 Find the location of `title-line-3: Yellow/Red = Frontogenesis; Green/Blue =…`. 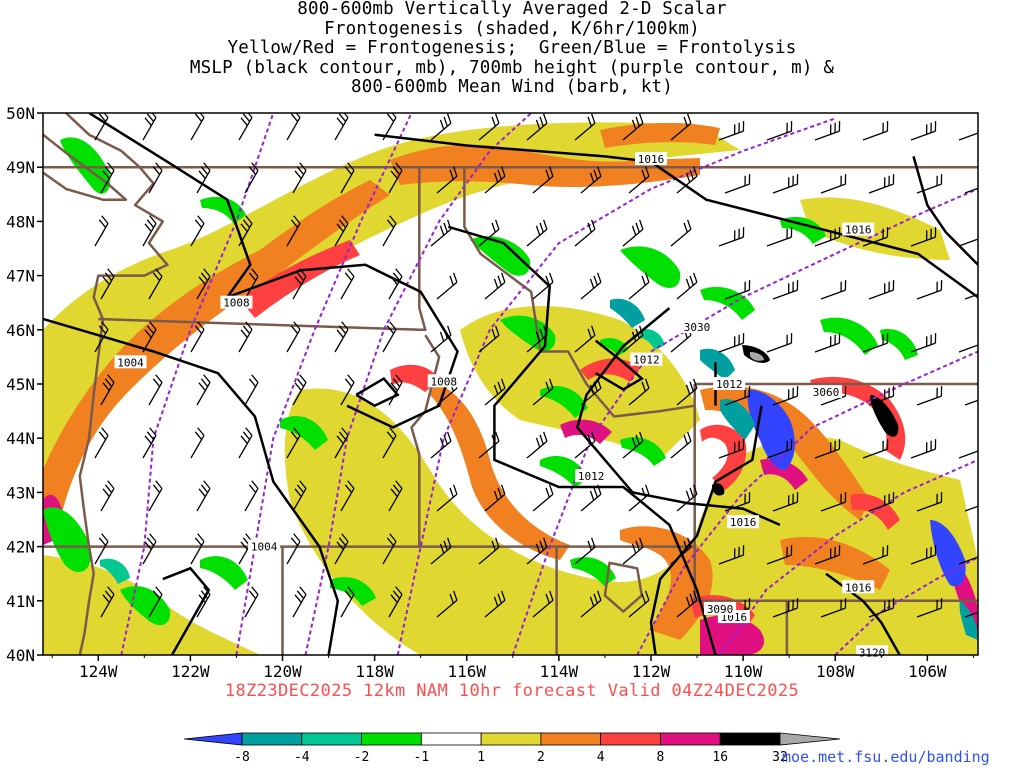

title-line-3: Yellow/Red = Frontogenesis; Green/Blue =… is located at coordinates (512, 48).